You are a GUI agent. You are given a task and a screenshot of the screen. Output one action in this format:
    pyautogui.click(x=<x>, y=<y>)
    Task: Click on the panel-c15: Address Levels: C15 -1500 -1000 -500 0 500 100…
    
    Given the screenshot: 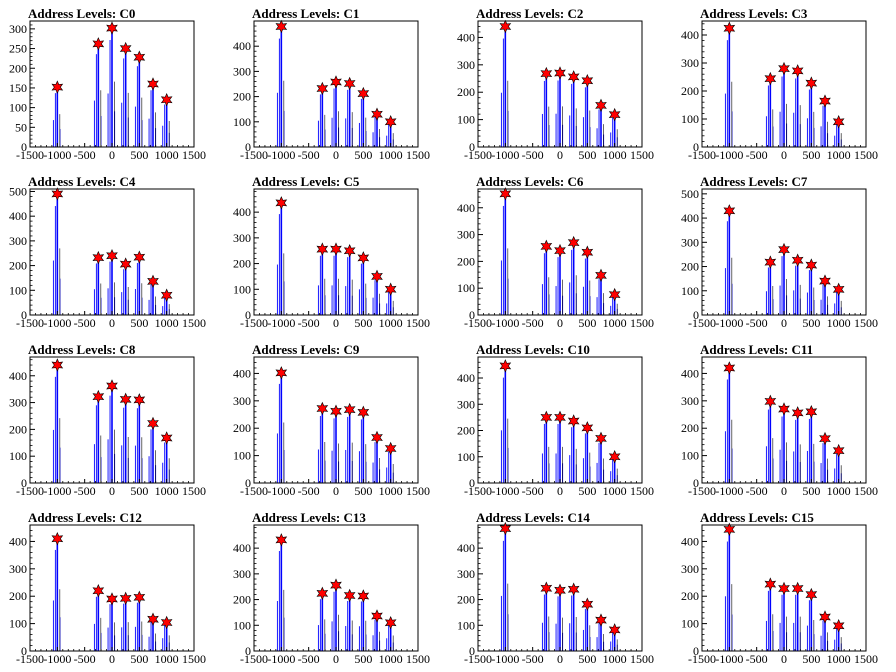 What is the action you would take?
    pyautogui.click(x=779, y=588)
    